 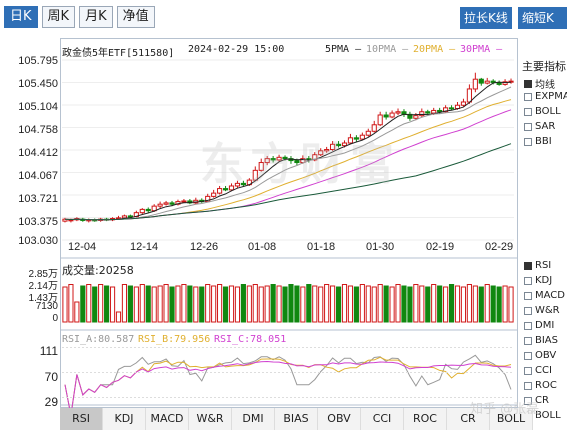 I want to click on sub-indicator-rsi: RSI, so click(x=537, y=265).